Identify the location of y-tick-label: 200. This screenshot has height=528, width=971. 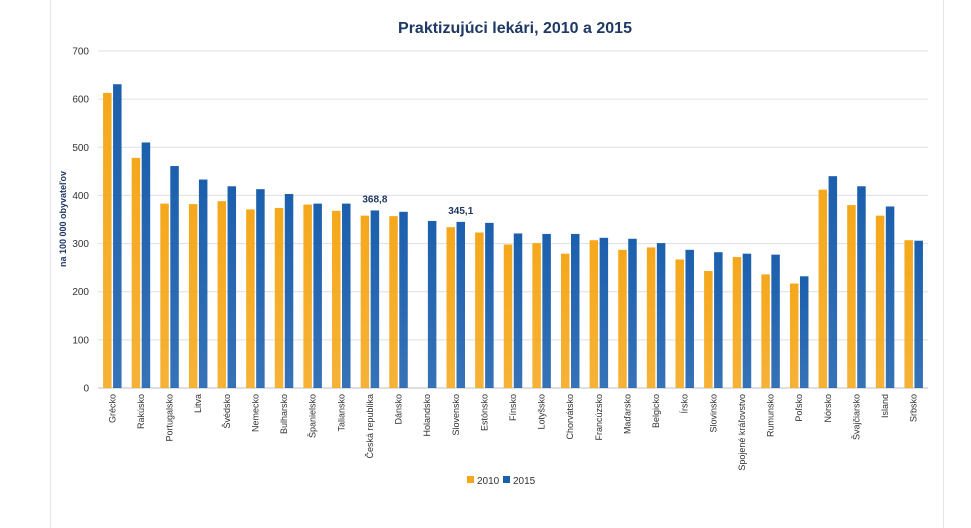
(80, 292).